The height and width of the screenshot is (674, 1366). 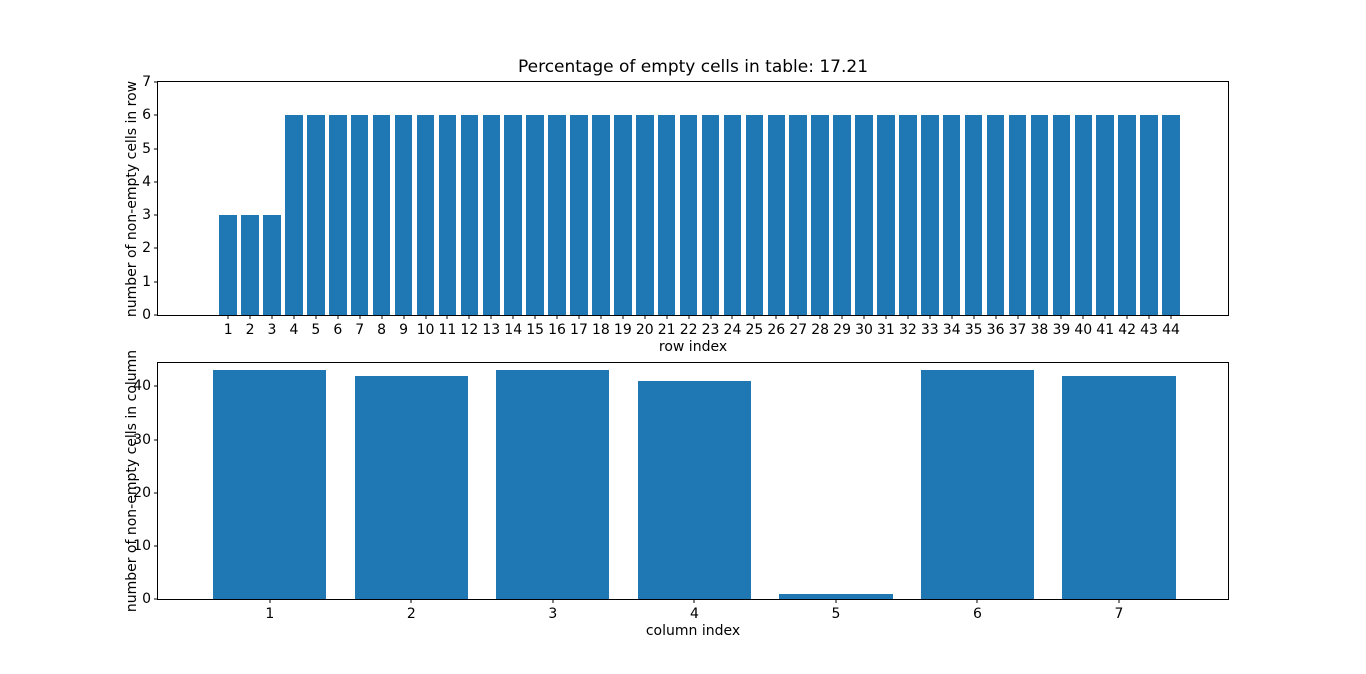 What do you see at coordinates (513, 330) in the screenshot?
I see `x-tick-label: 14` at bounding box center [513, 330].